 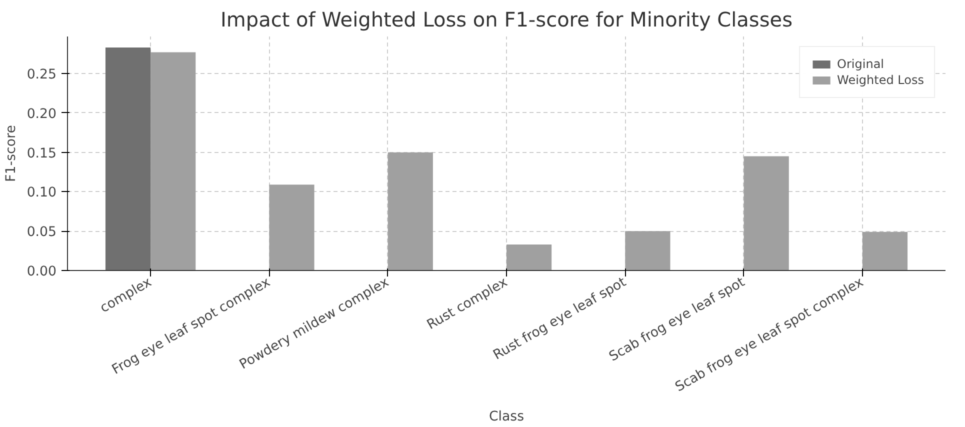 What do you see at coordinates (11, 153) in the screenshot?
I see `y-axis-title: F1-score` at bounding box center [11, 153].